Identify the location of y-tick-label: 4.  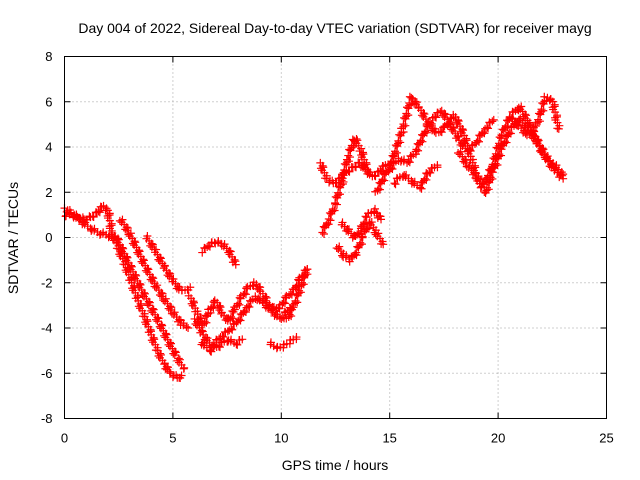
(48, 147).